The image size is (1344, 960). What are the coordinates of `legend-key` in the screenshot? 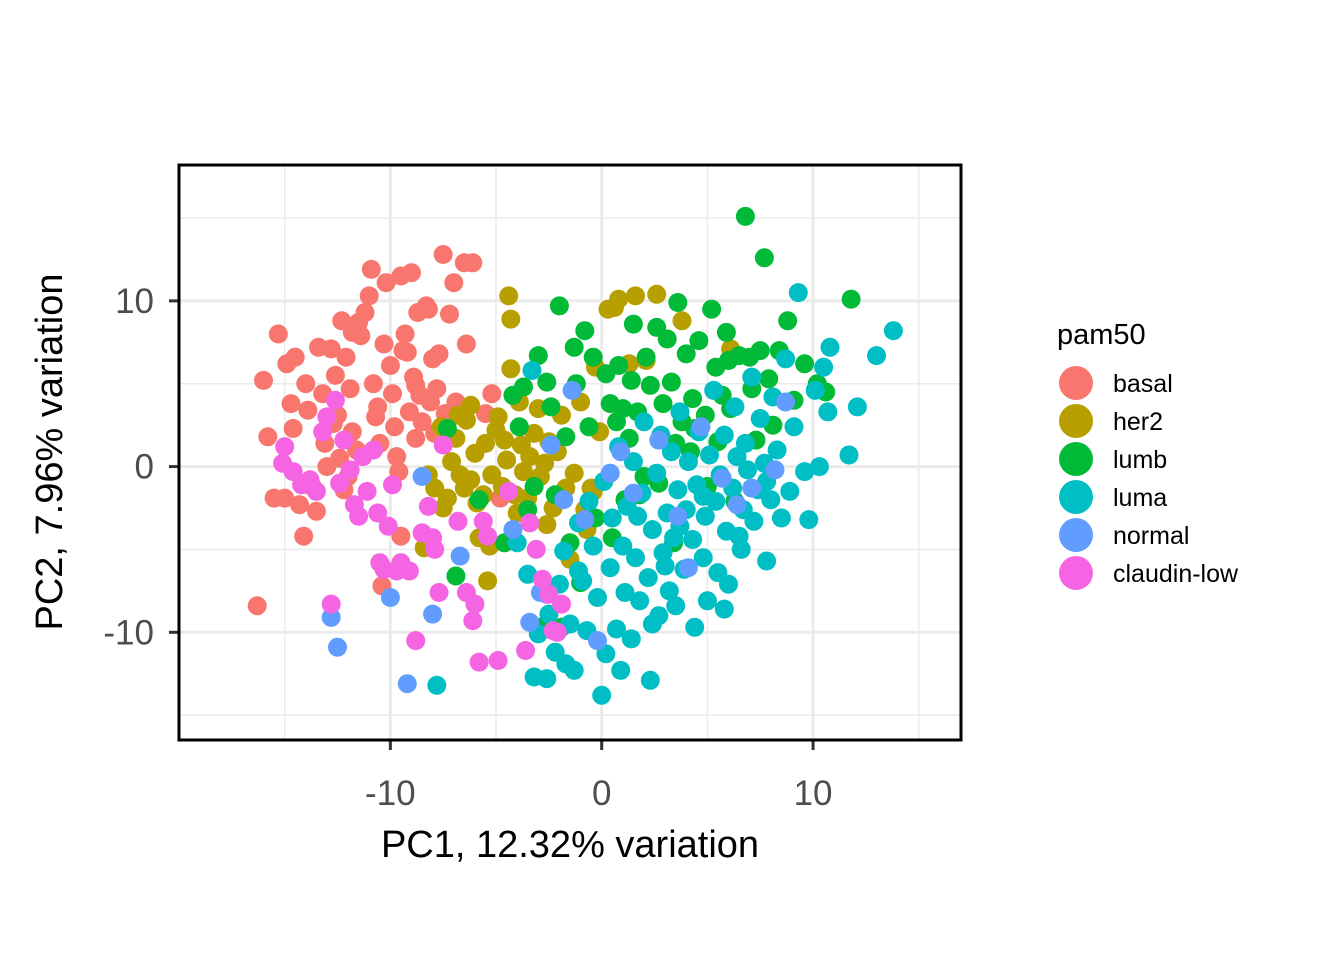 It's located at (1076, 497).